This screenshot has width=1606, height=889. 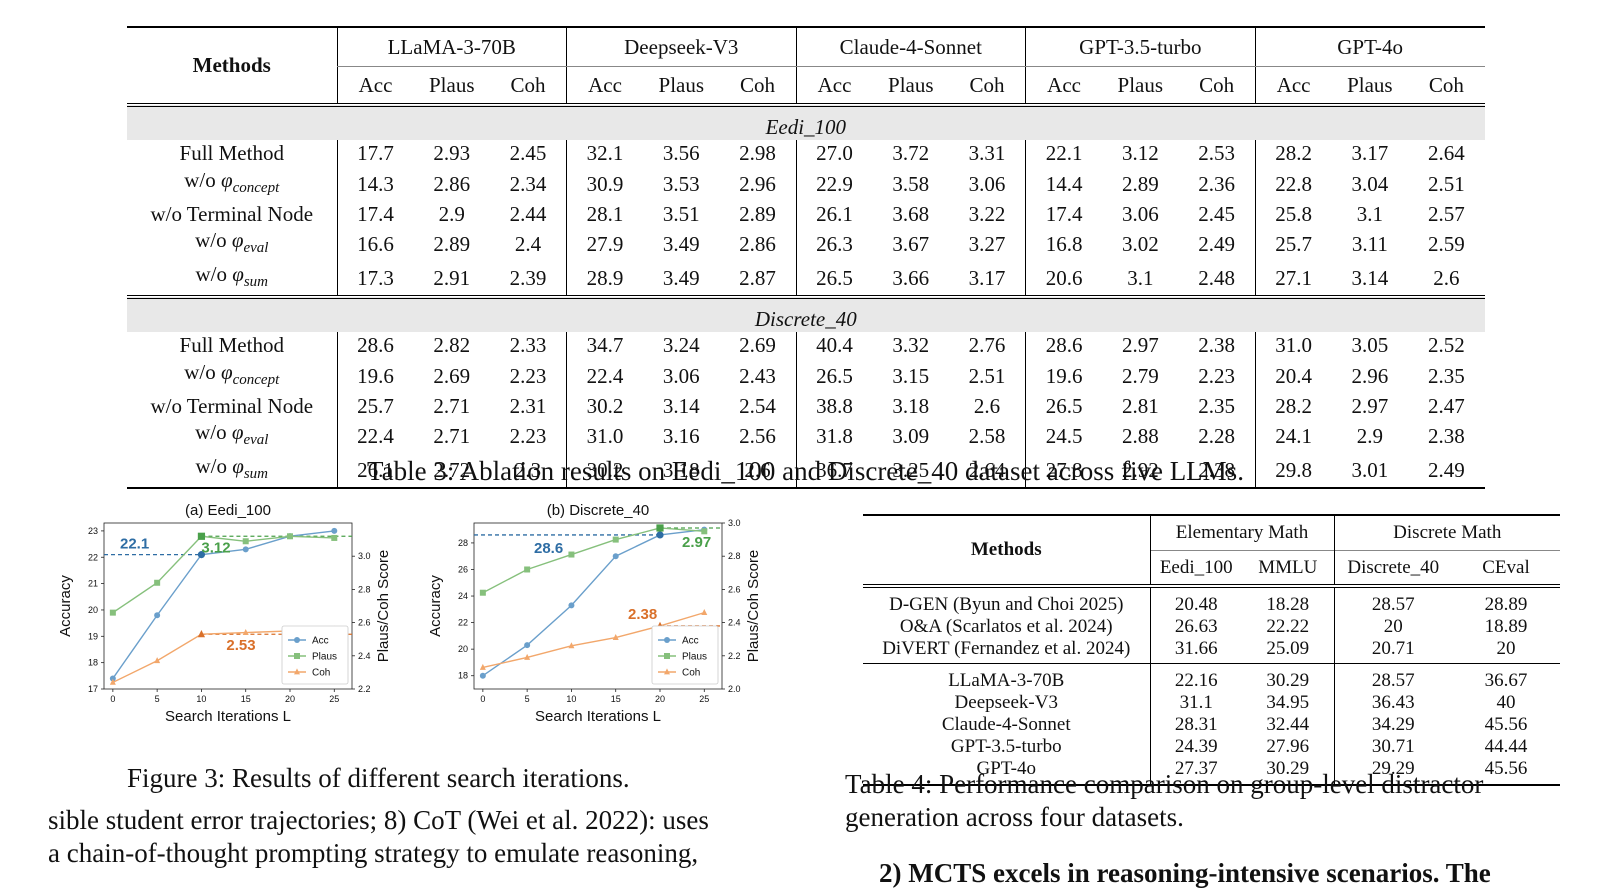 What do you see at coordinates (200, 179) in the screenshot?
I see `method-prefix: w/o` at bounding box center [200, 179].